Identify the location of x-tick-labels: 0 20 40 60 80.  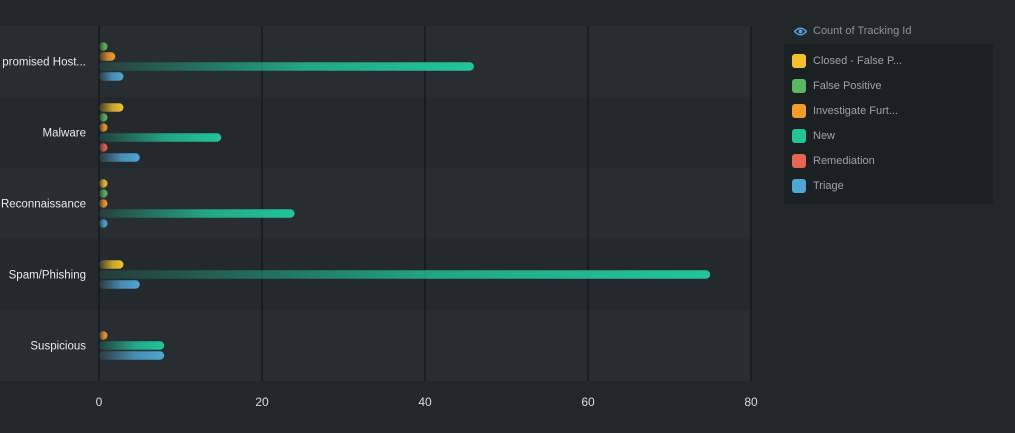
(427, 402).